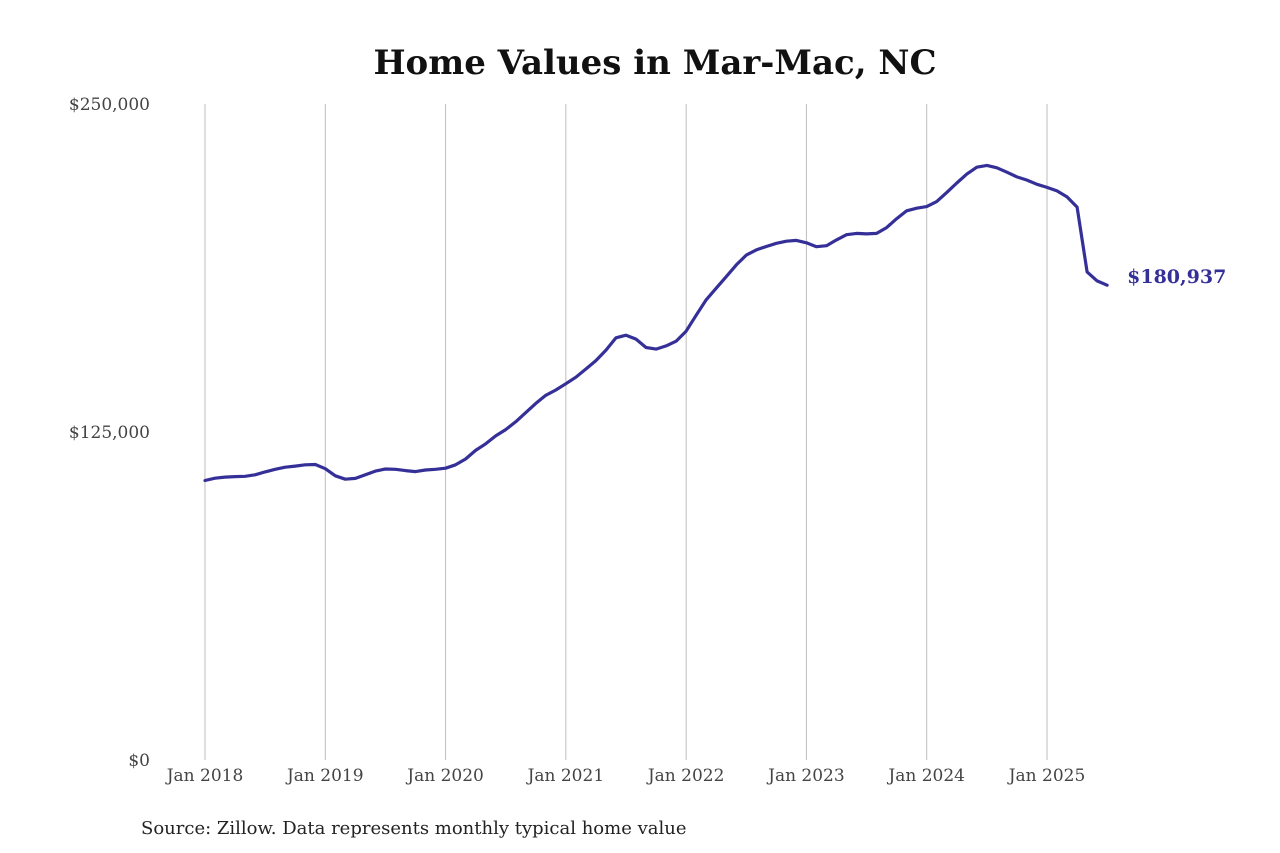 The width and height of the screenshot is (1280, 853). What do you see at coordinates (1176, 277) in the screenshot?
I see `end-value-label: $180,937` at bounding box center [1176, 277].